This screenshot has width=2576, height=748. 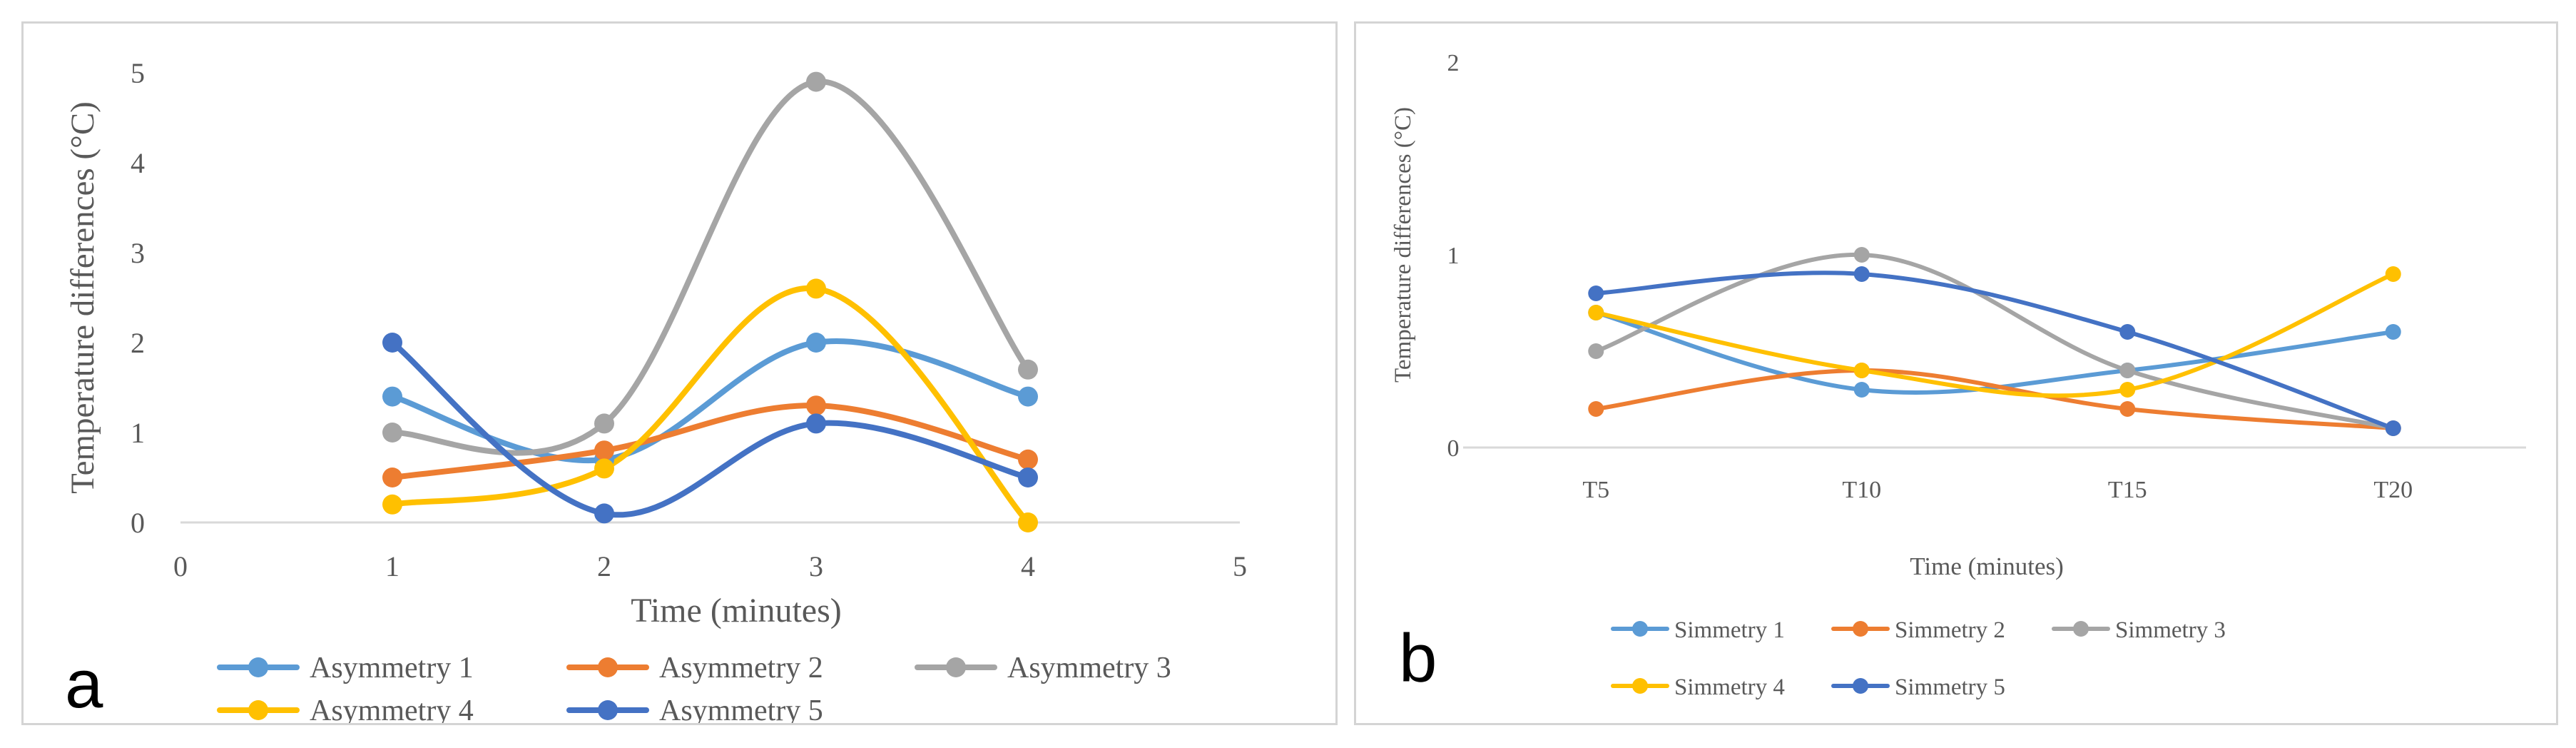 I want to click on x-tick-label: T5, so click(x=1595, y=490).